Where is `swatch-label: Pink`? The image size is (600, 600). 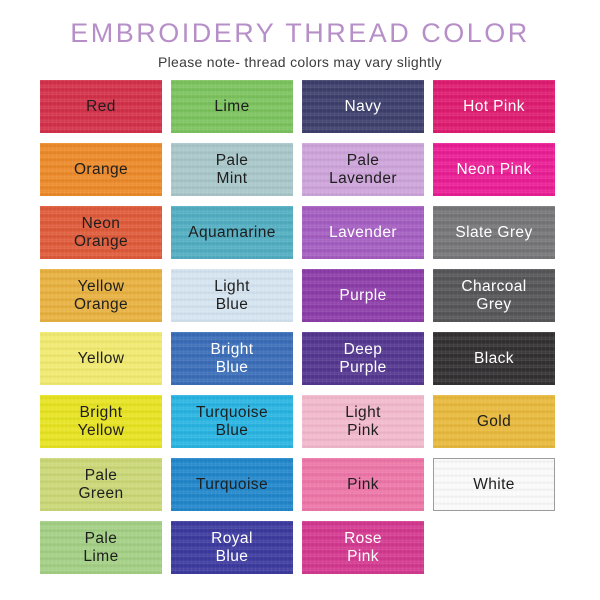
swatch-label: Pink is located at coordinates (363, 484).